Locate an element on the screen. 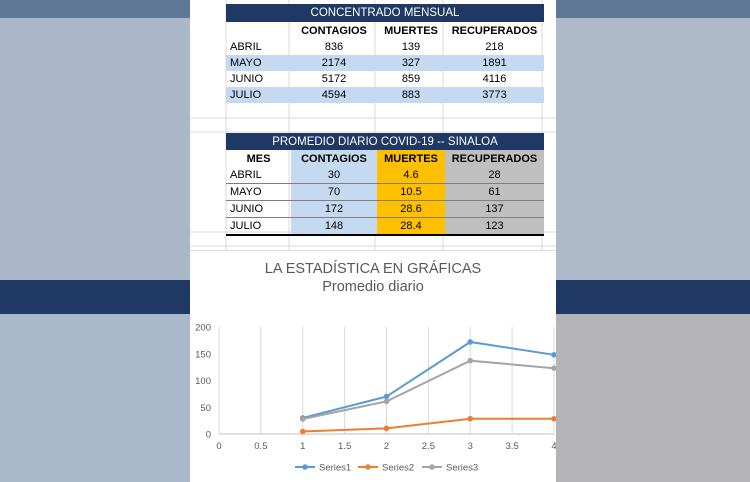 This screenshot has height=482, width=750. muertes-cell: 859 is located at coordinates (411, 79).